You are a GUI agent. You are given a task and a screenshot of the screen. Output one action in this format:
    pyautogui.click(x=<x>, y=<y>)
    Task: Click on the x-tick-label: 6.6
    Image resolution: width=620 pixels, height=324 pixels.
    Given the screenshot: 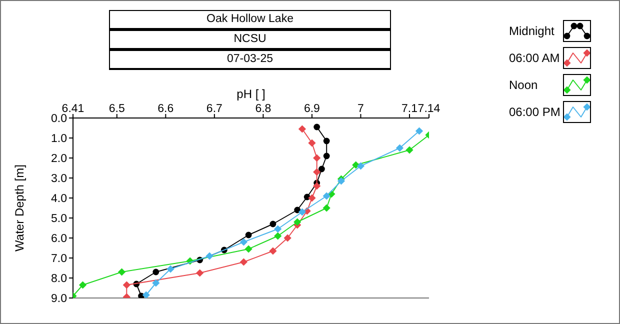 What is the action you would take?
    pyautogui.click(x=166, y=109)
    